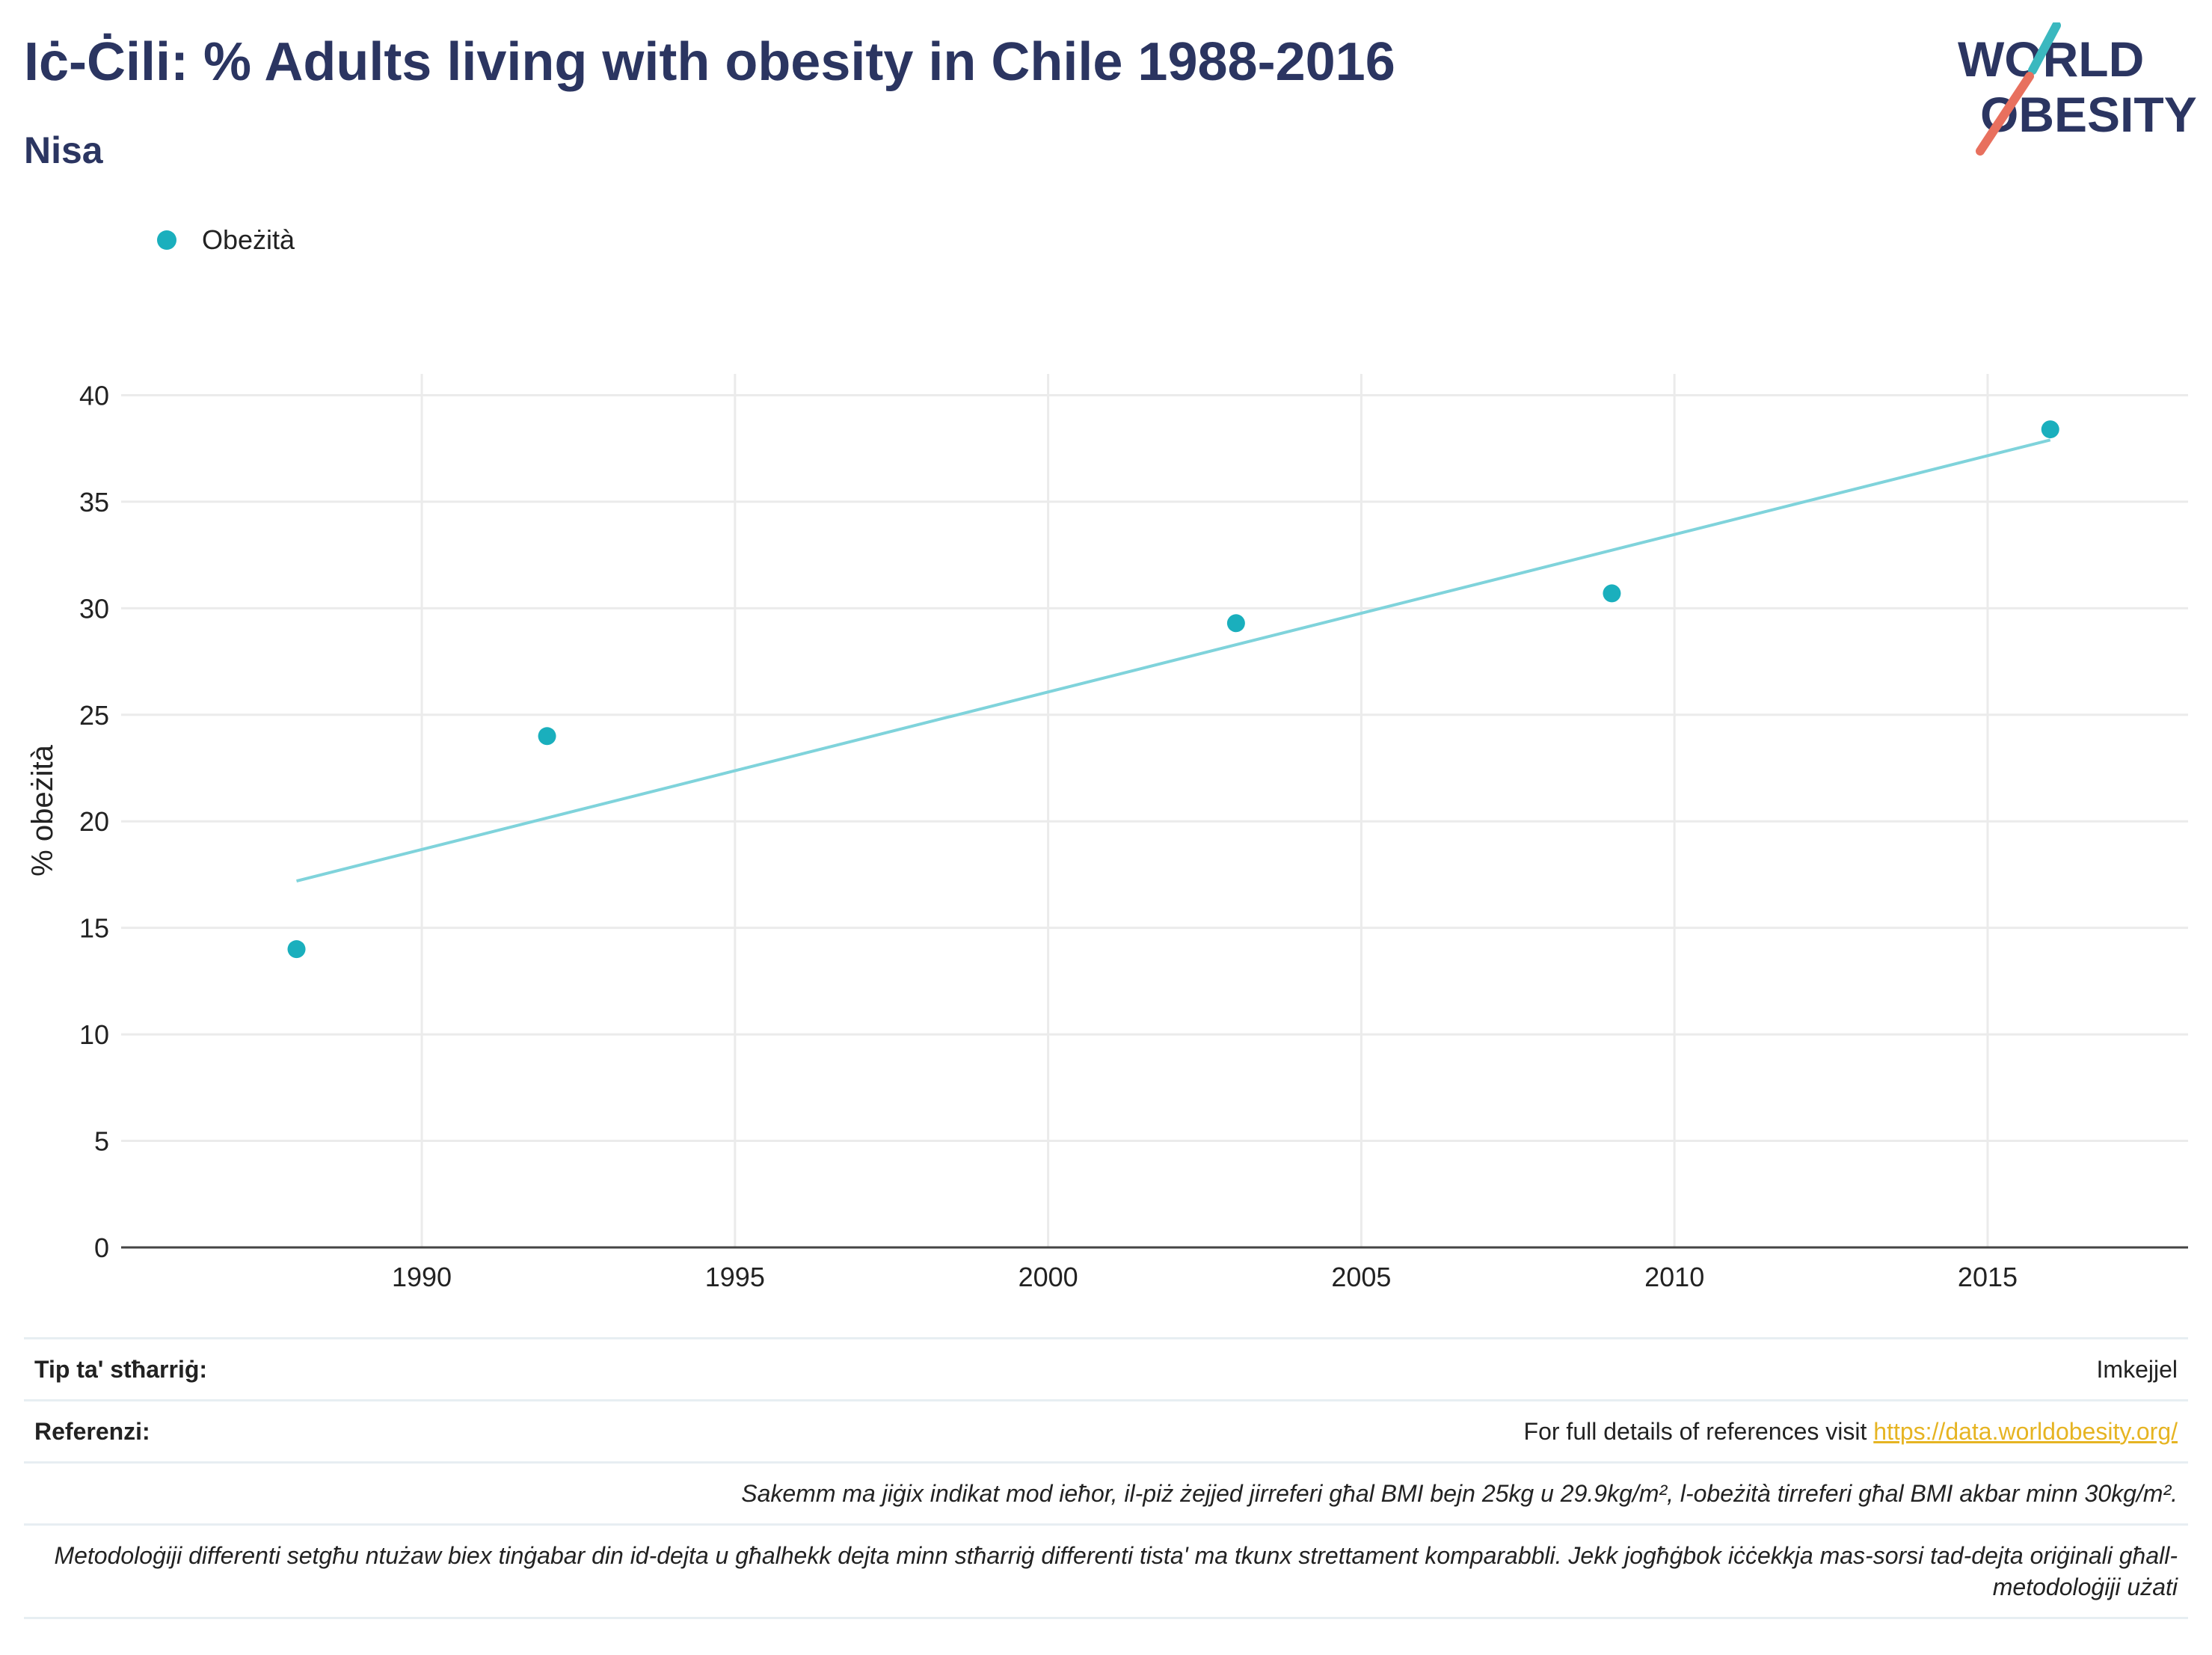 Image resolution: width=2212 pixels, height=1655 pixels. I want to click on y-tick-label: 35, so click(94, 502).